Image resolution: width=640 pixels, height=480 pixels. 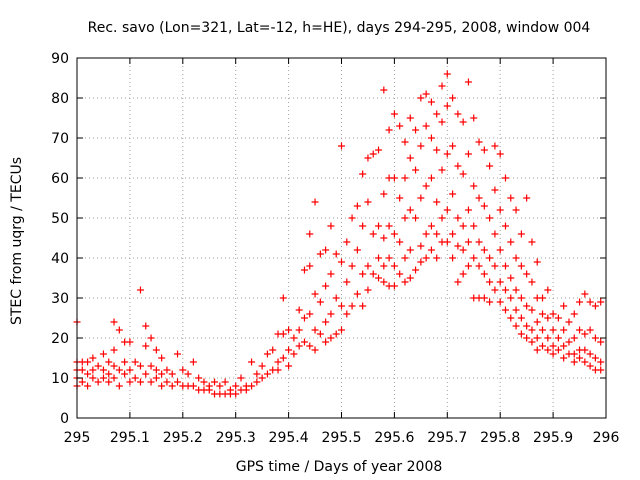 I want to click on y-tick-label: 10, so click(x=60, y=379).